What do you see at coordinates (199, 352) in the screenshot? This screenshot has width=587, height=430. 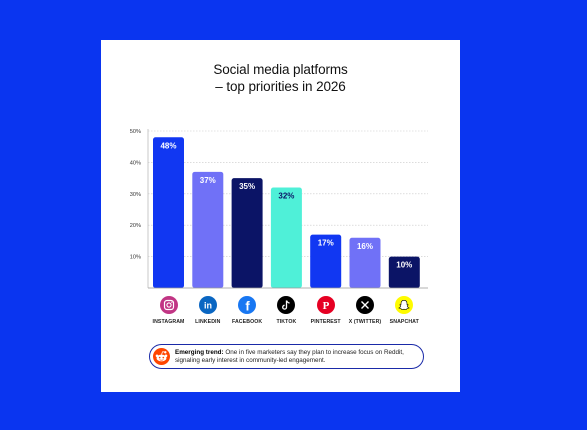 I see `callout-heading: Emerging trend:` at bounding box center [199, 352].